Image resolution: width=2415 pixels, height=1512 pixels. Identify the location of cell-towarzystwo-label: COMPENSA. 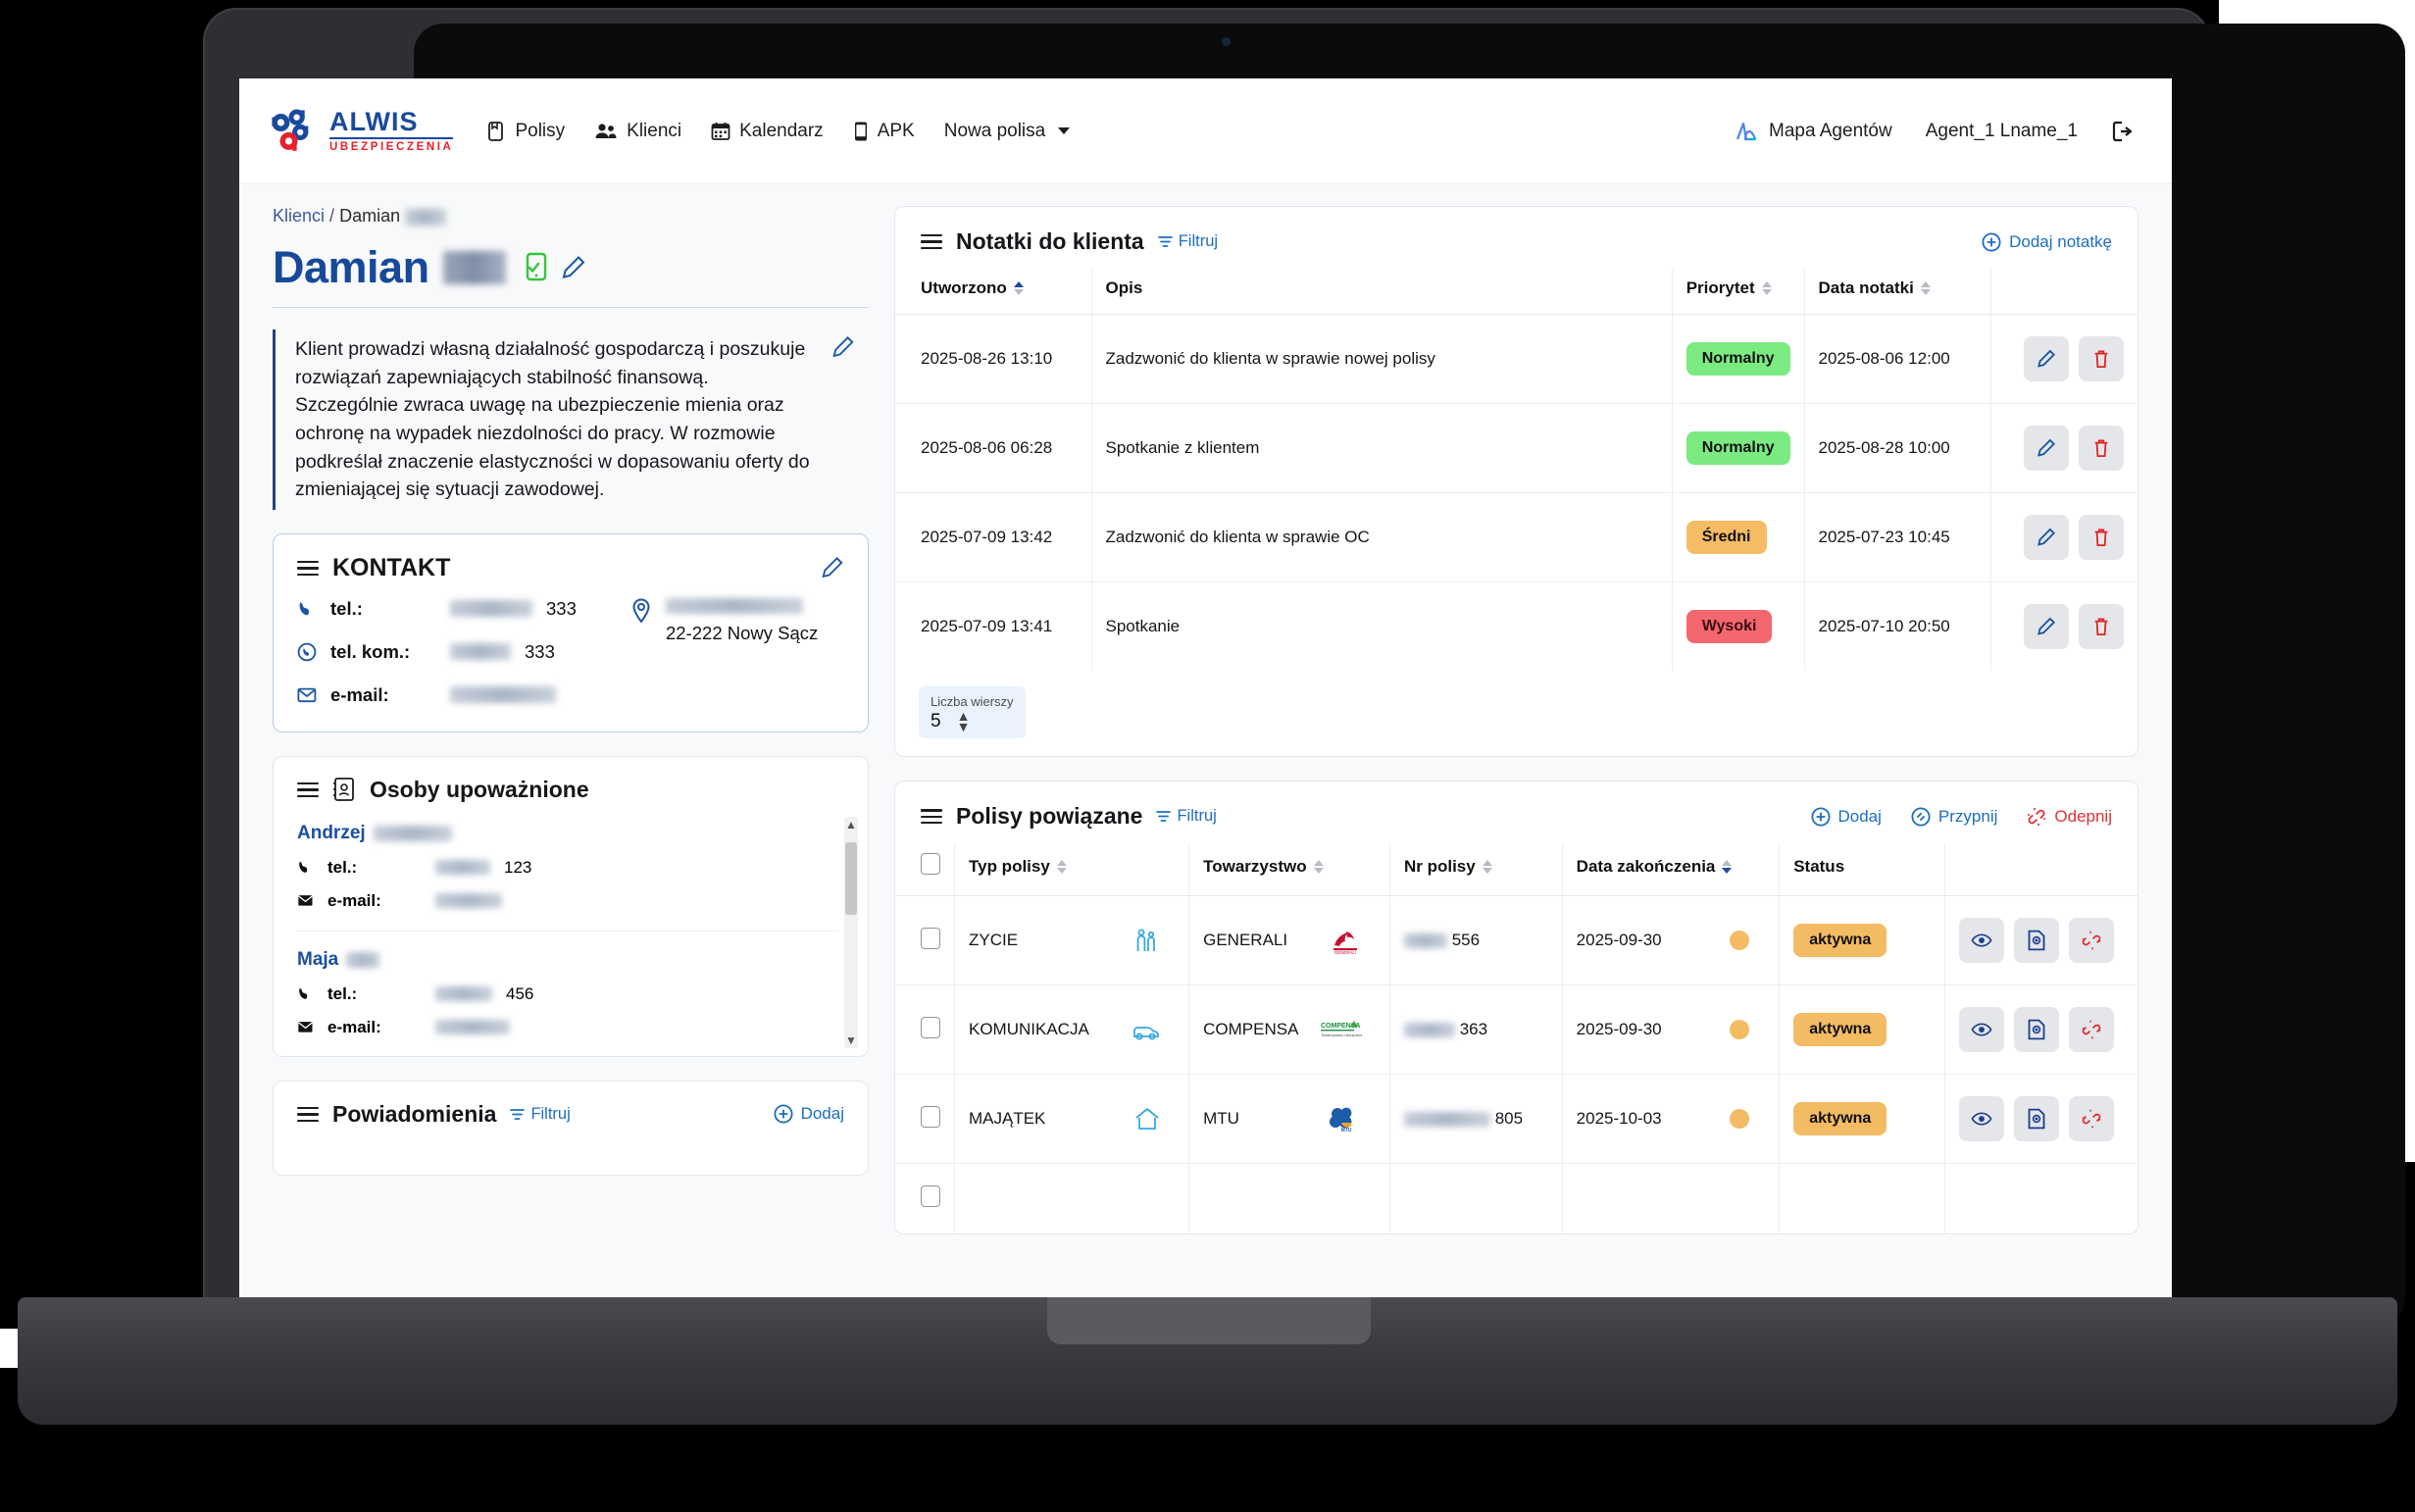
(1251, 1029).